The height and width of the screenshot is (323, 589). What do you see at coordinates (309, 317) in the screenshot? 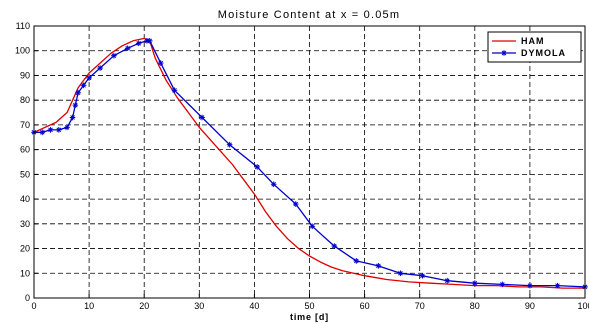
I see `x-axis-label: time [d]` at bounding box center [309, 317].